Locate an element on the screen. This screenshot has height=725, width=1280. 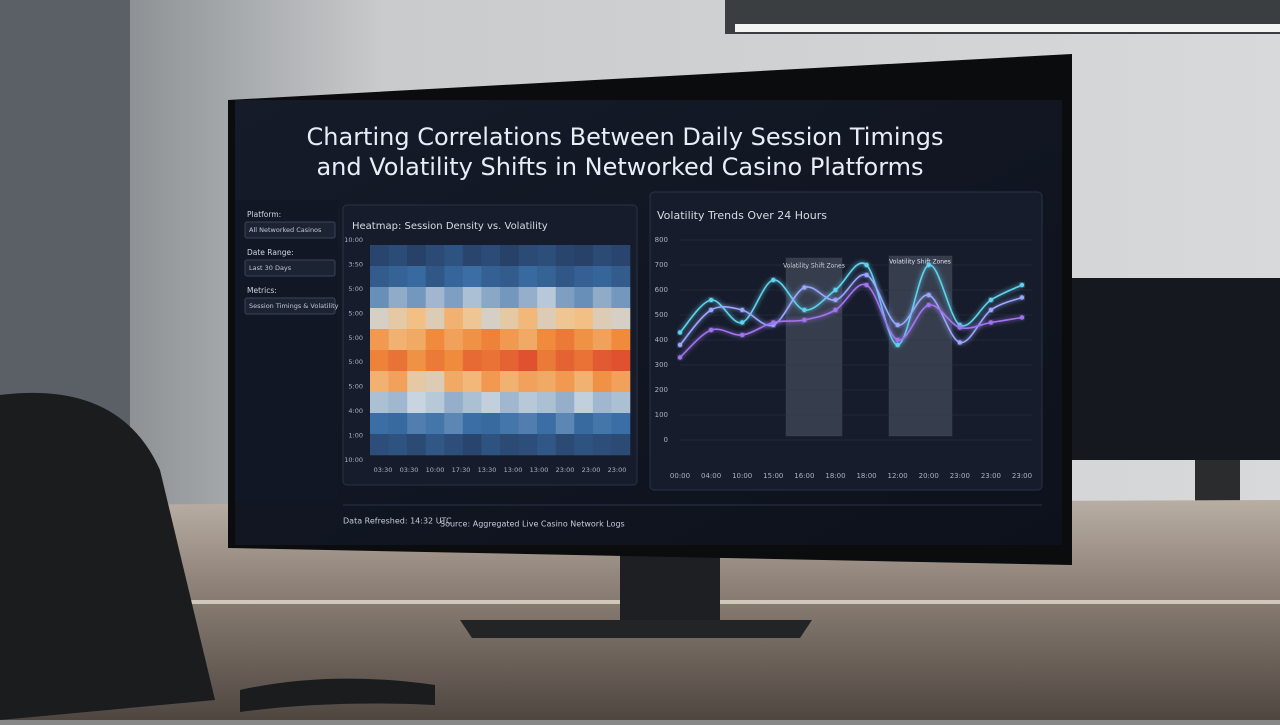
y-tick-label: 800 is located at coordinates (661, 240).